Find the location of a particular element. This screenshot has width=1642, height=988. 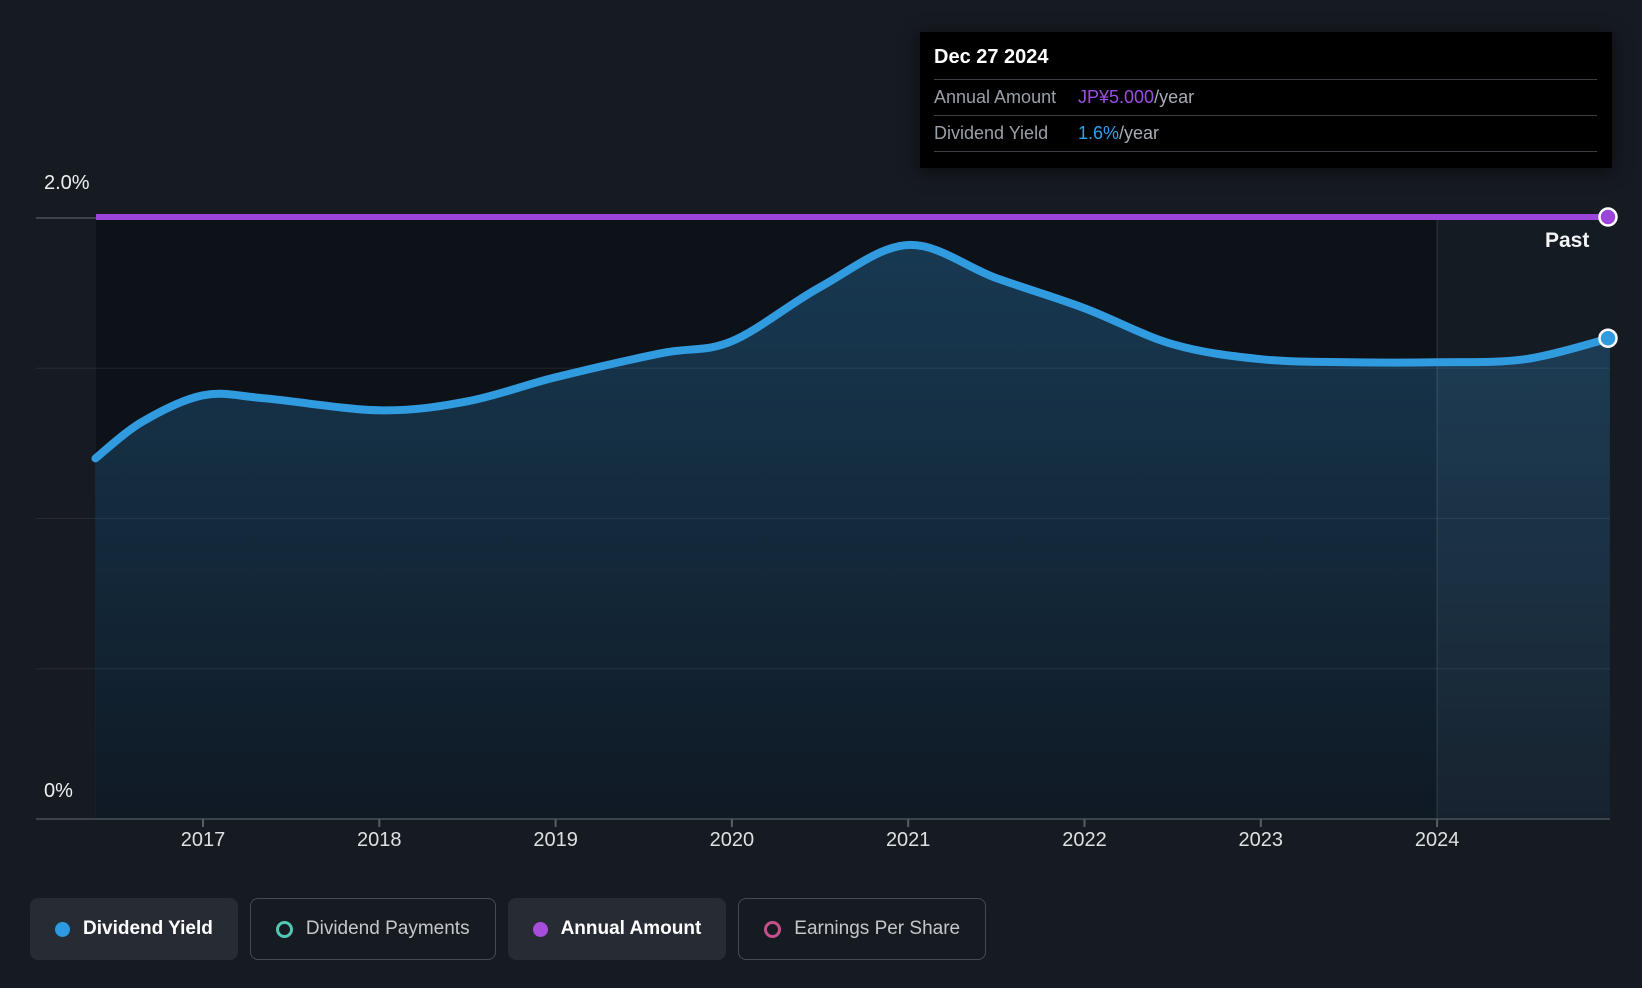

legend-label: Annual Amount is located at coordinates (631, 928).